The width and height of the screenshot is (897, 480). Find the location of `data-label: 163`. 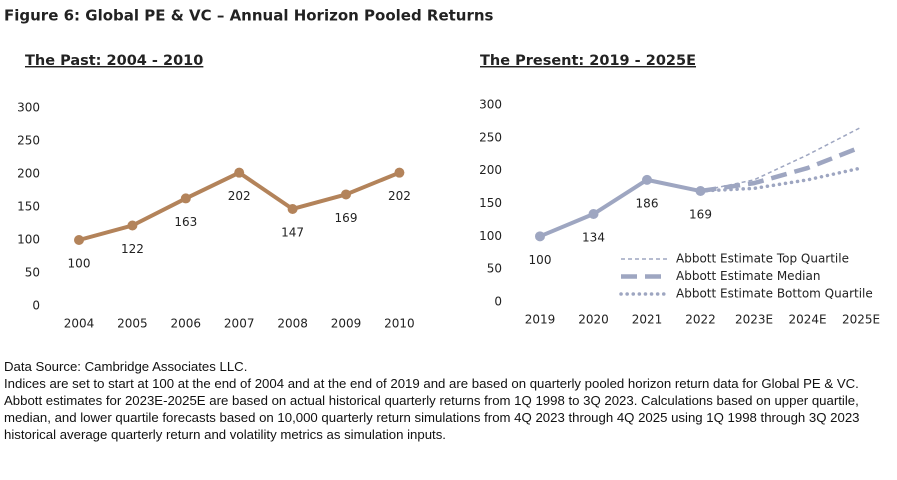

data-label: 163 is located at coordinates (185, 222).